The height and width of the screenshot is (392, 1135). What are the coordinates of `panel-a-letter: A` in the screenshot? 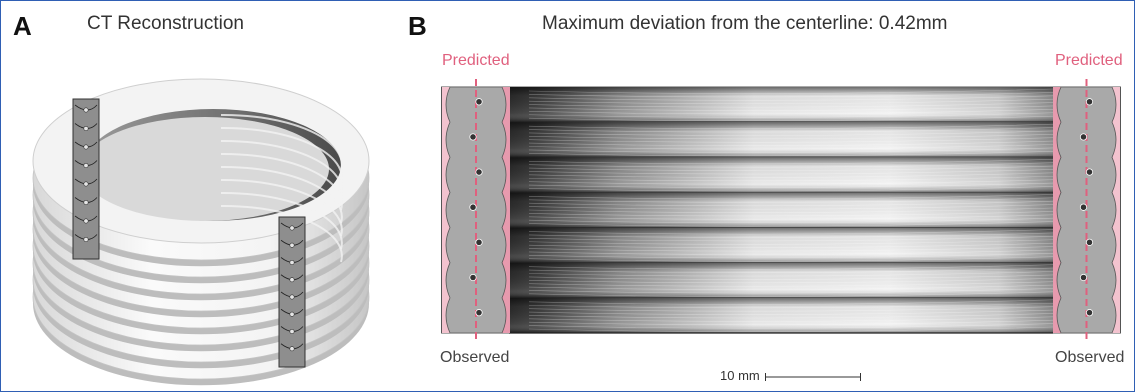 It's located at (22, 26).